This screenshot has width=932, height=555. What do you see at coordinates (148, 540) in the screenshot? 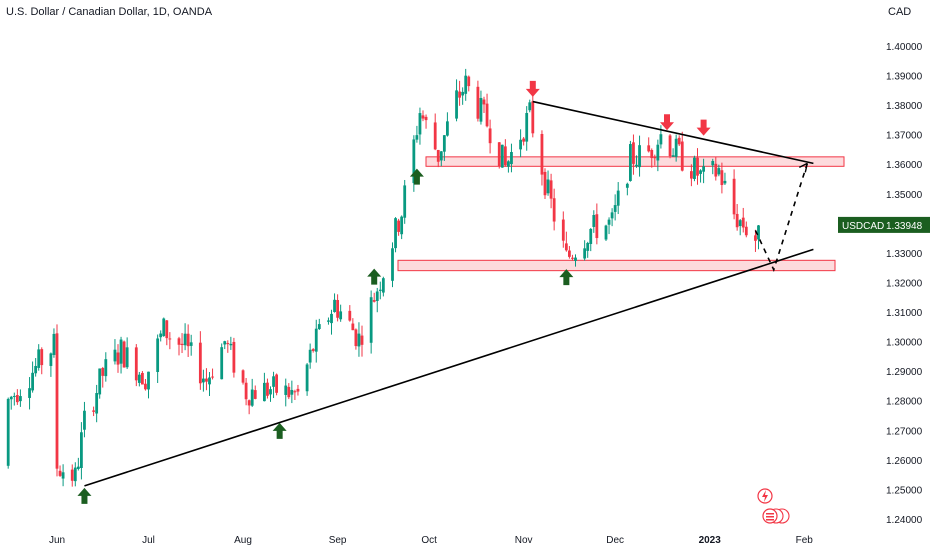
I see `x-tick-label: Jul` at bounding box center [148, 540].